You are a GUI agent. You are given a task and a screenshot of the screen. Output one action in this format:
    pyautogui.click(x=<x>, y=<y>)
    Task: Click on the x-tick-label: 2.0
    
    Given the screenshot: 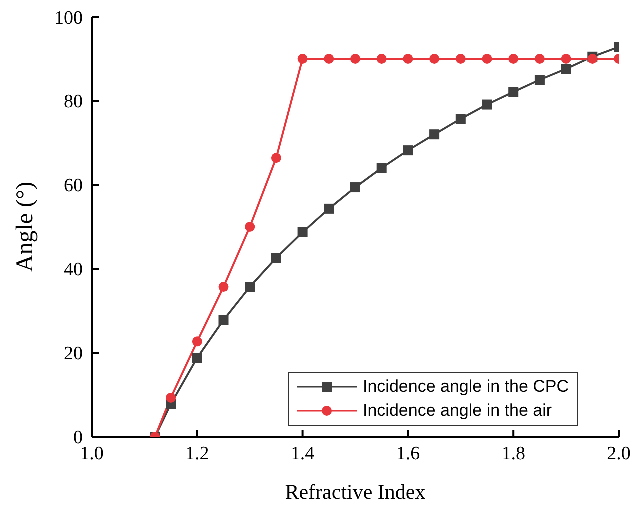 What is the action you would take?
    pyautogui.click(x=619, y=453)
    